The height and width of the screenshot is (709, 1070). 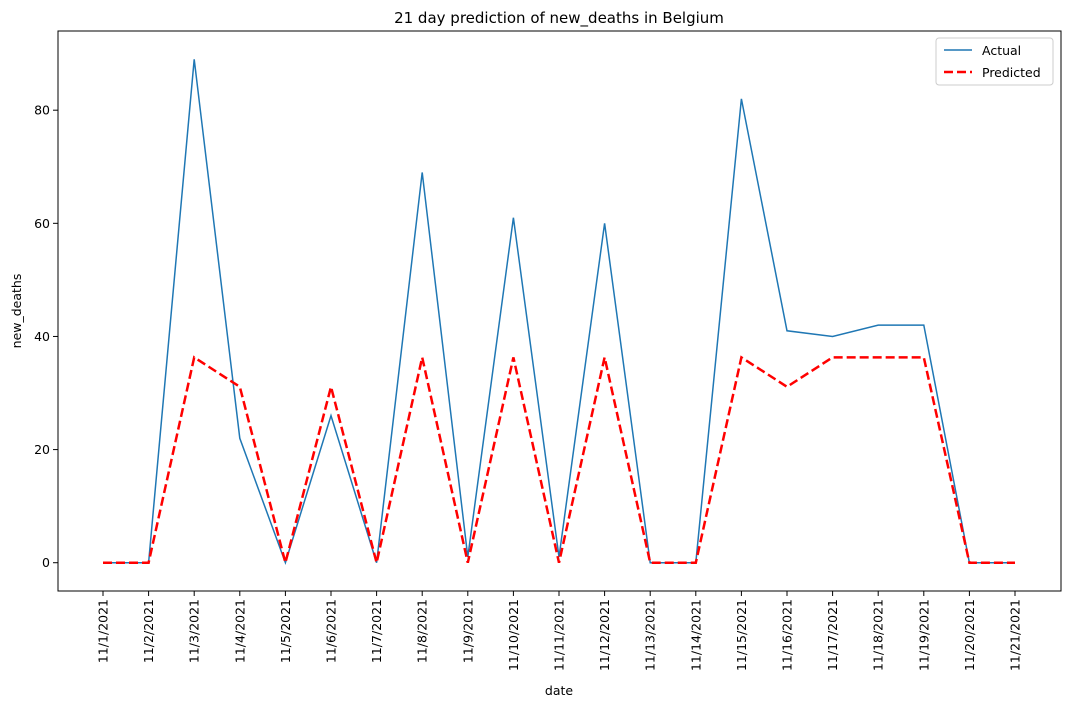 What do you see at coordinates (994, 61) in the screenshot?
I see `legend: Actual Predicted` at bounding box center [994, 61].